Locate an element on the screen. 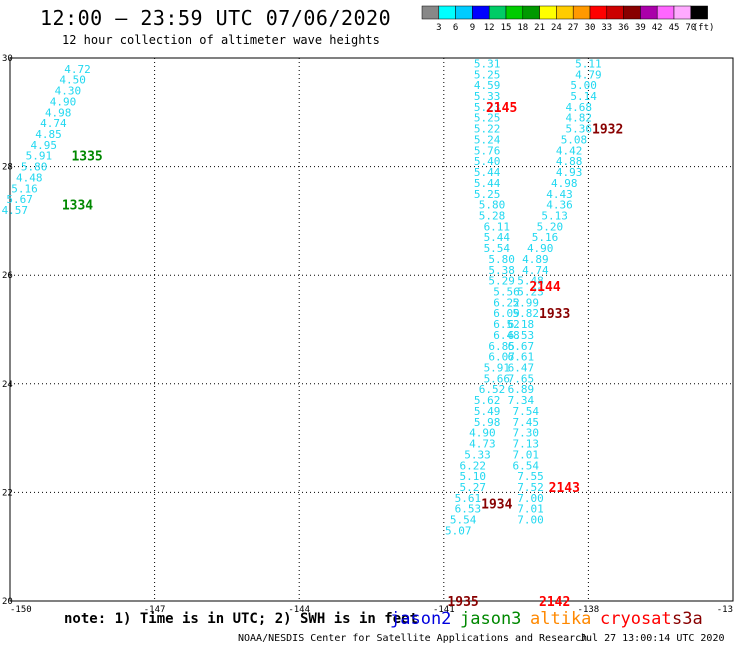 The image size is (740, 650). swh-value: 5.91 is located at coordinates (497, 368).